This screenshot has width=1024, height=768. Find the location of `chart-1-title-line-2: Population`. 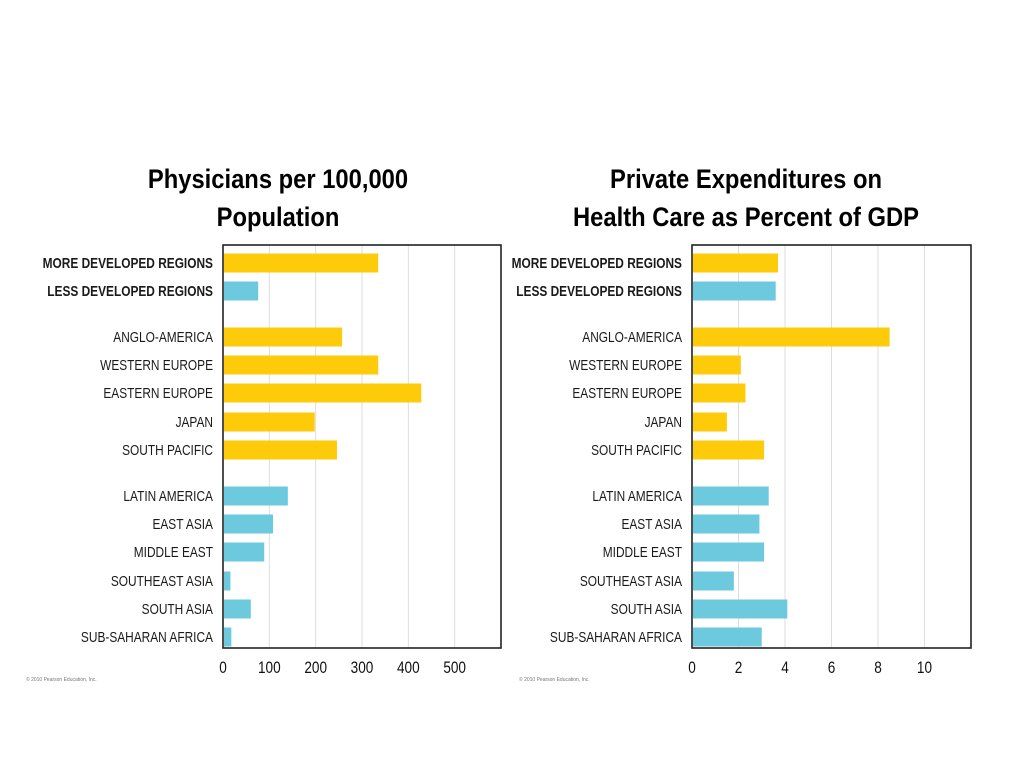

chart-1-title-line-2: Population is located at coordinates (278, 217).